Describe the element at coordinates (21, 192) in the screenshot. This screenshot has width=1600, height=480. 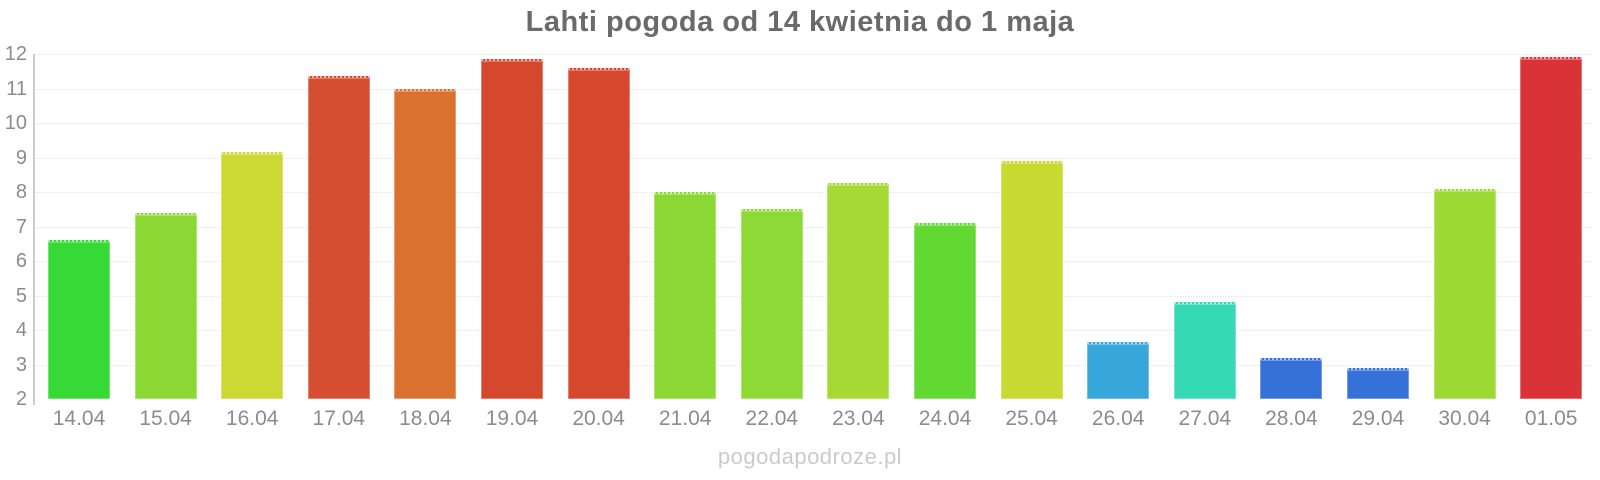
I see `y-axis-tick-label: 8` at that location.